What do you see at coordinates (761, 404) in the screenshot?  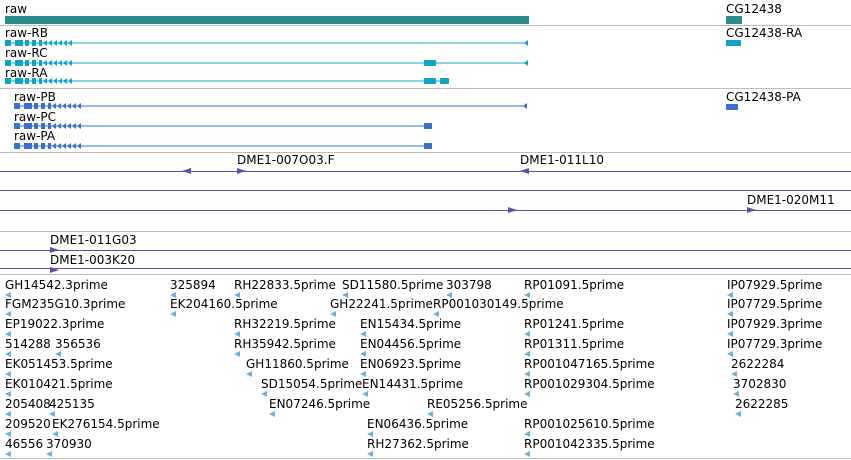 I see `est-label: 2622285` at bounding box center [761, 404].